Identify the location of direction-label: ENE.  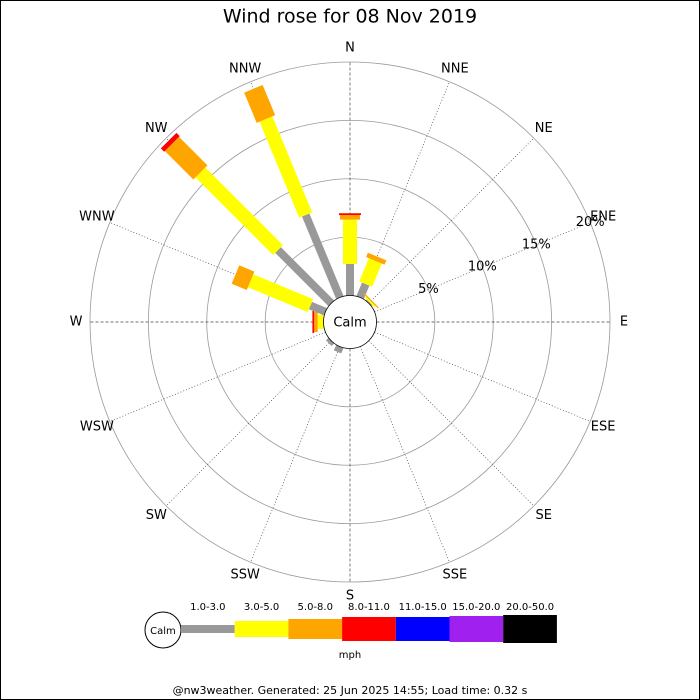
(603, 217).